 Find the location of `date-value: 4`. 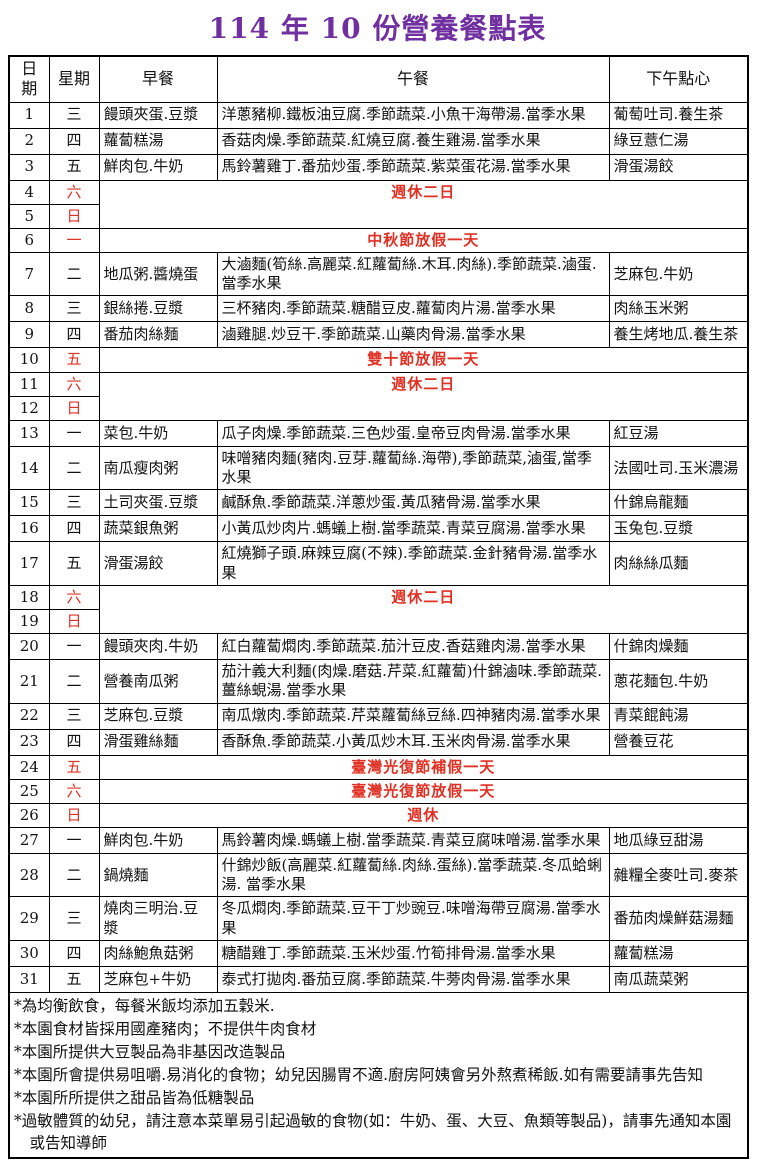

date-value: 4 is located at coordinates (29, 192).